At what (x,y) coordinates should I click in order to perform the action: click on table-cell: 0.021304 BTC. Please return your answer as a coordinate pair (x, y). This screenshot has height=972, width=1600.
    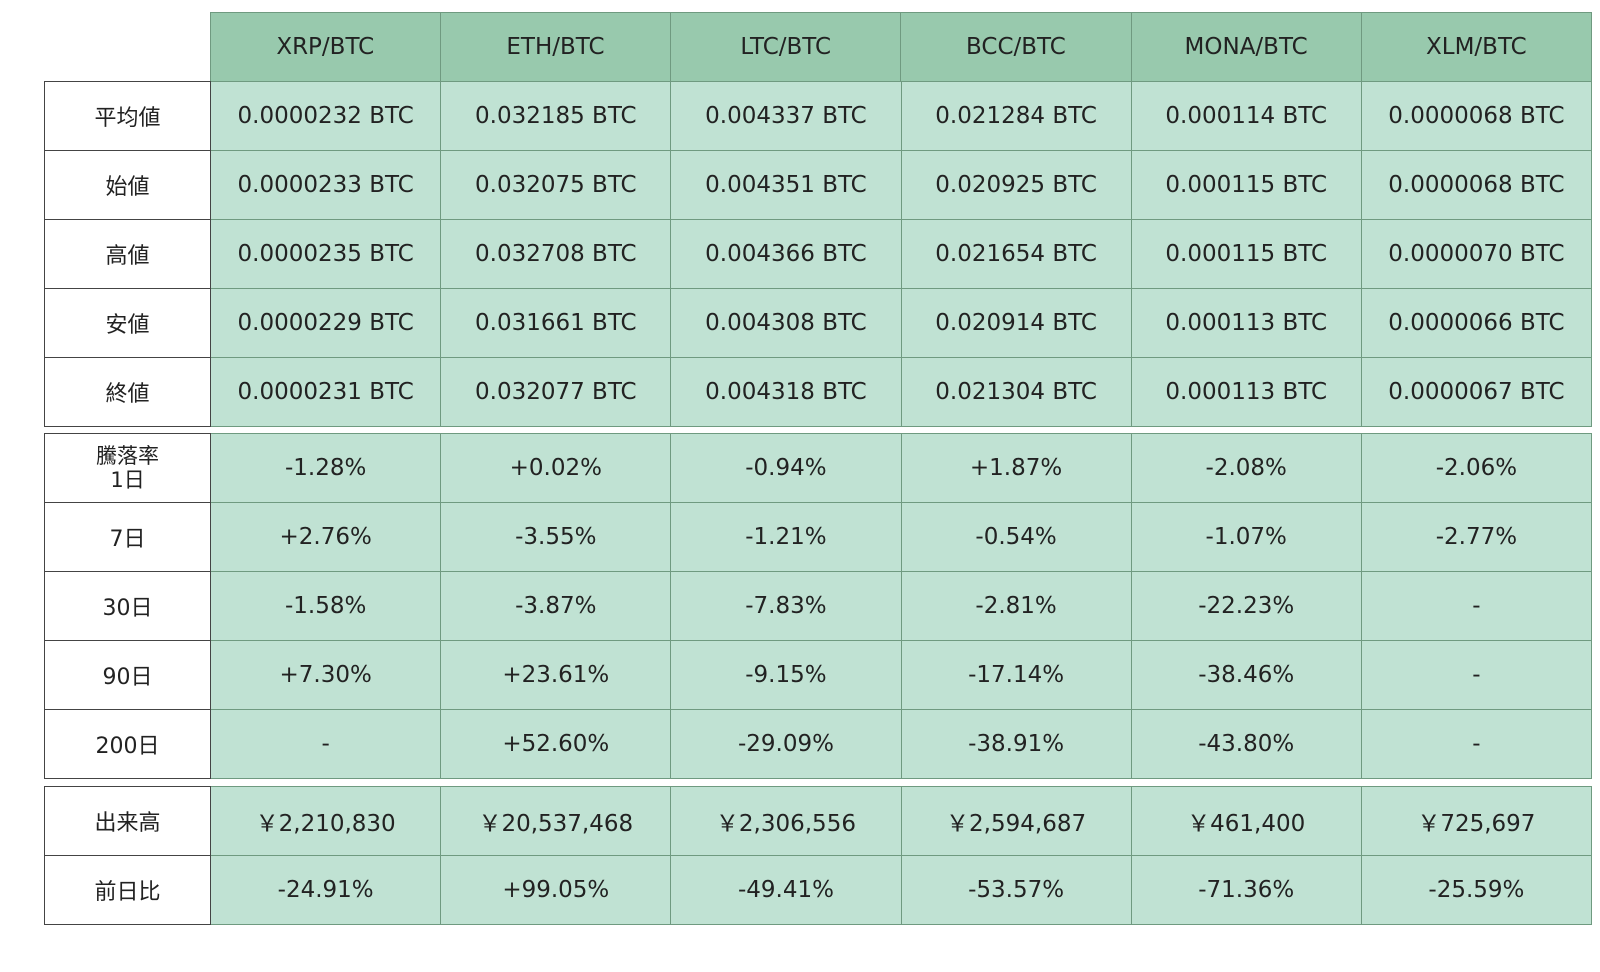
    Looking at the image, I should click on (1016, 392).